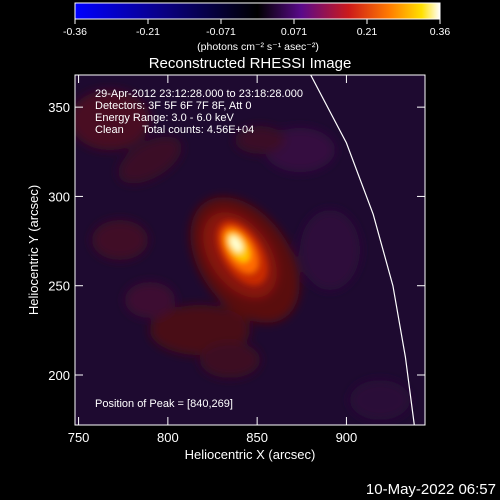  I want to click on colorbar, so click(257, 11).